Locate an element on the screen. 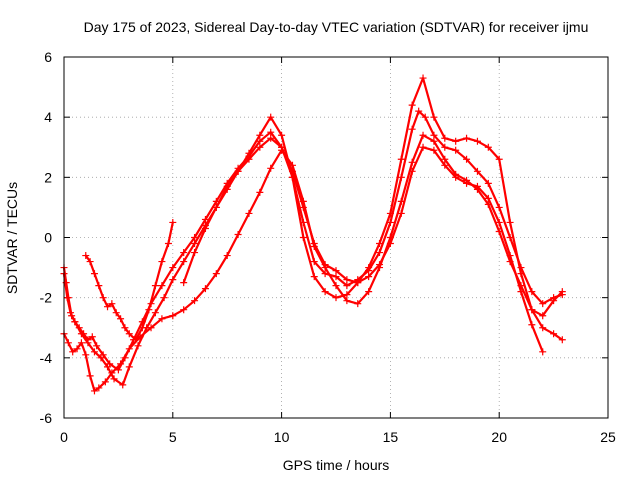 The width and height of the screenshot is (640, 480). x-tick-label: 10 is located at coordinates (282, 437).